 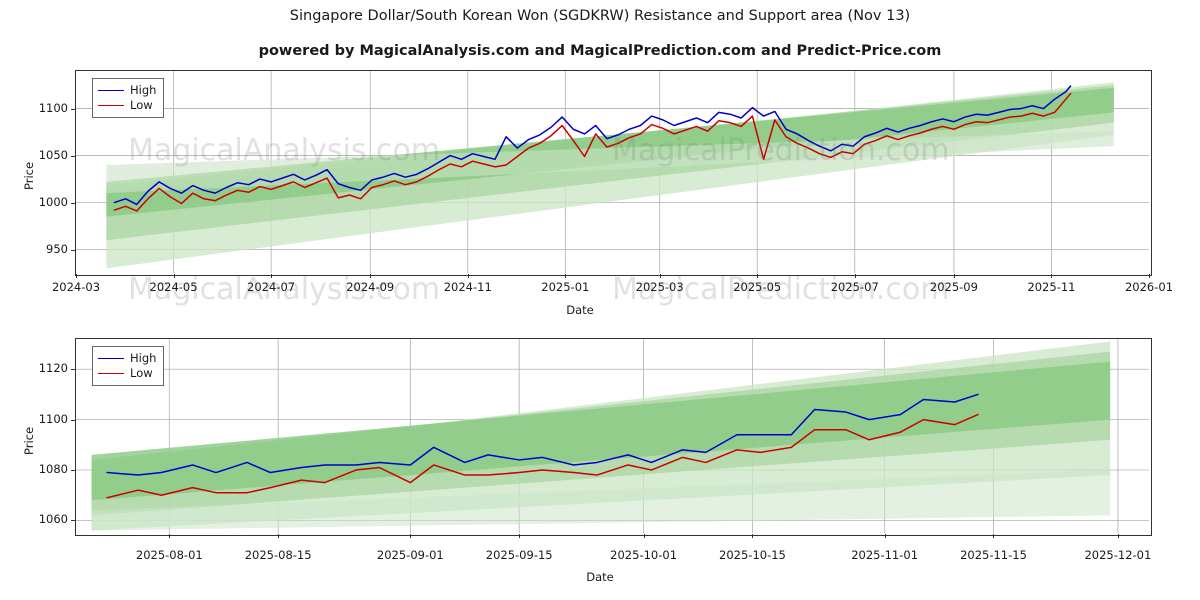 I want to click on x-tick-label: 2025-10-01, so click(x=644, y=555).